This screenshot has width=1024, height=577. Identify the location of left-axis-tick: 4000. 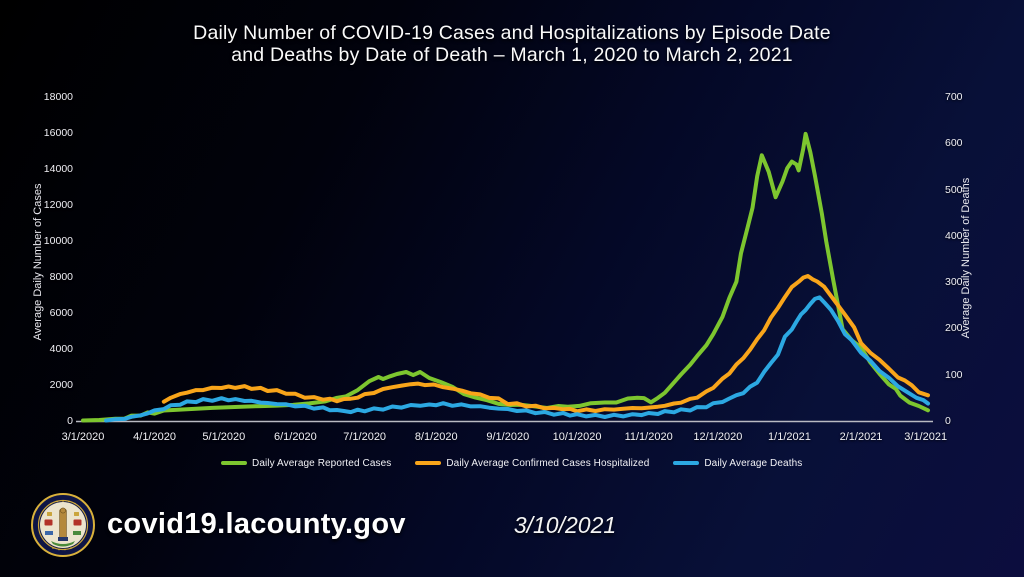
(61, 349).